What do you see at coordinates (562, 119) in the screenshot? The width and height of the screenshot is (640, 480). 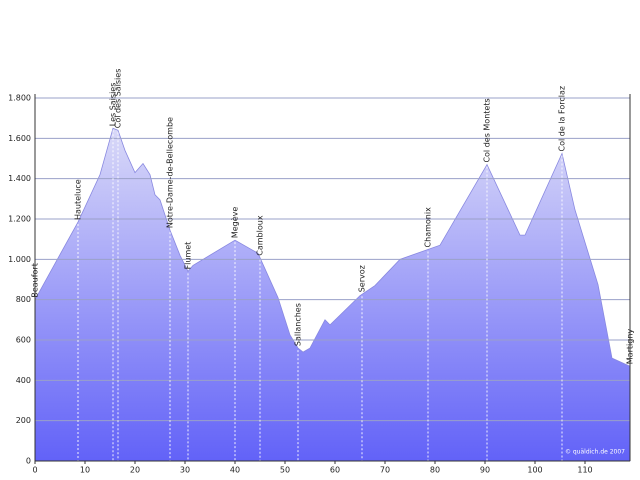 I see `waypoint-label: Col de la Forclaz` at bounding box center [562, 119].